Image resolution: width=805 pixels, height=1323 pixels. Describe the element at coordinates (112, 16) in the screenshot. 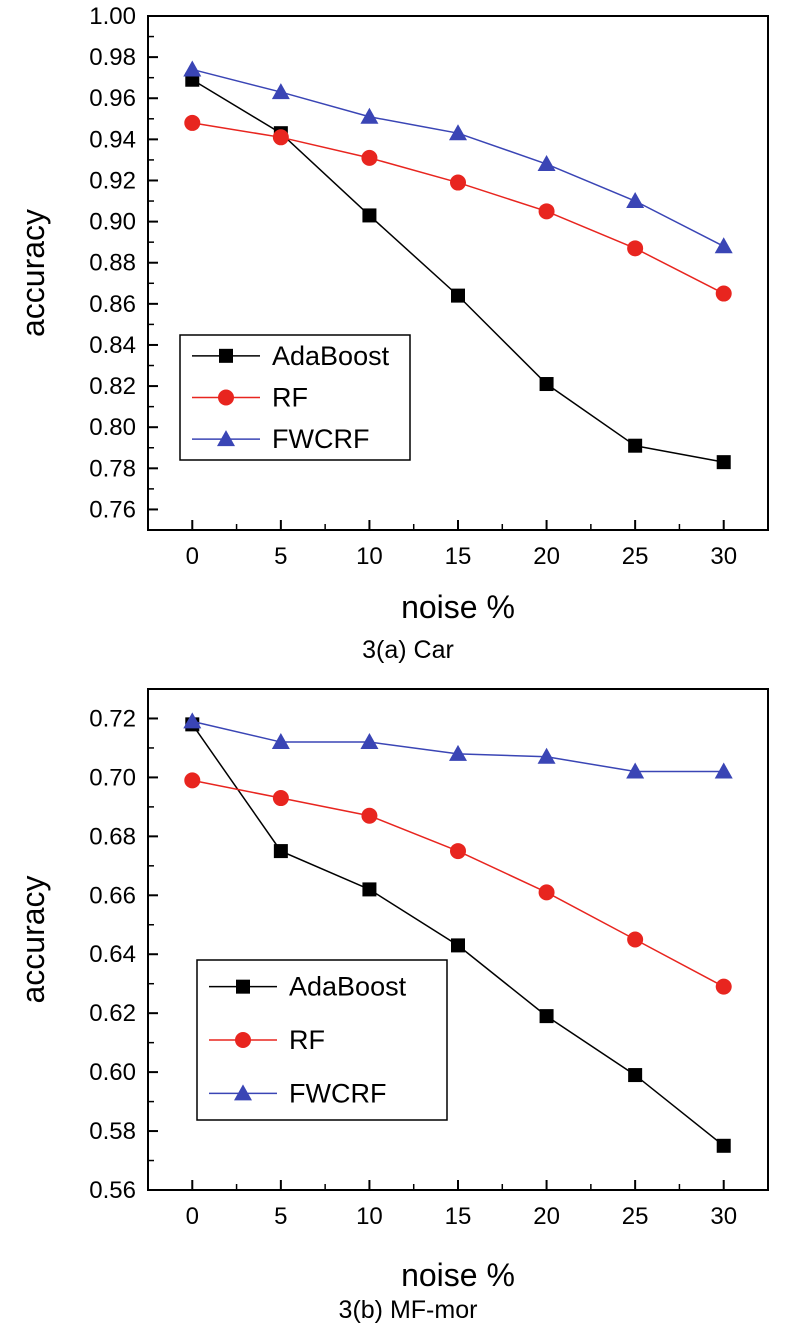

I see `y-tick-label: 1.00` at that location.